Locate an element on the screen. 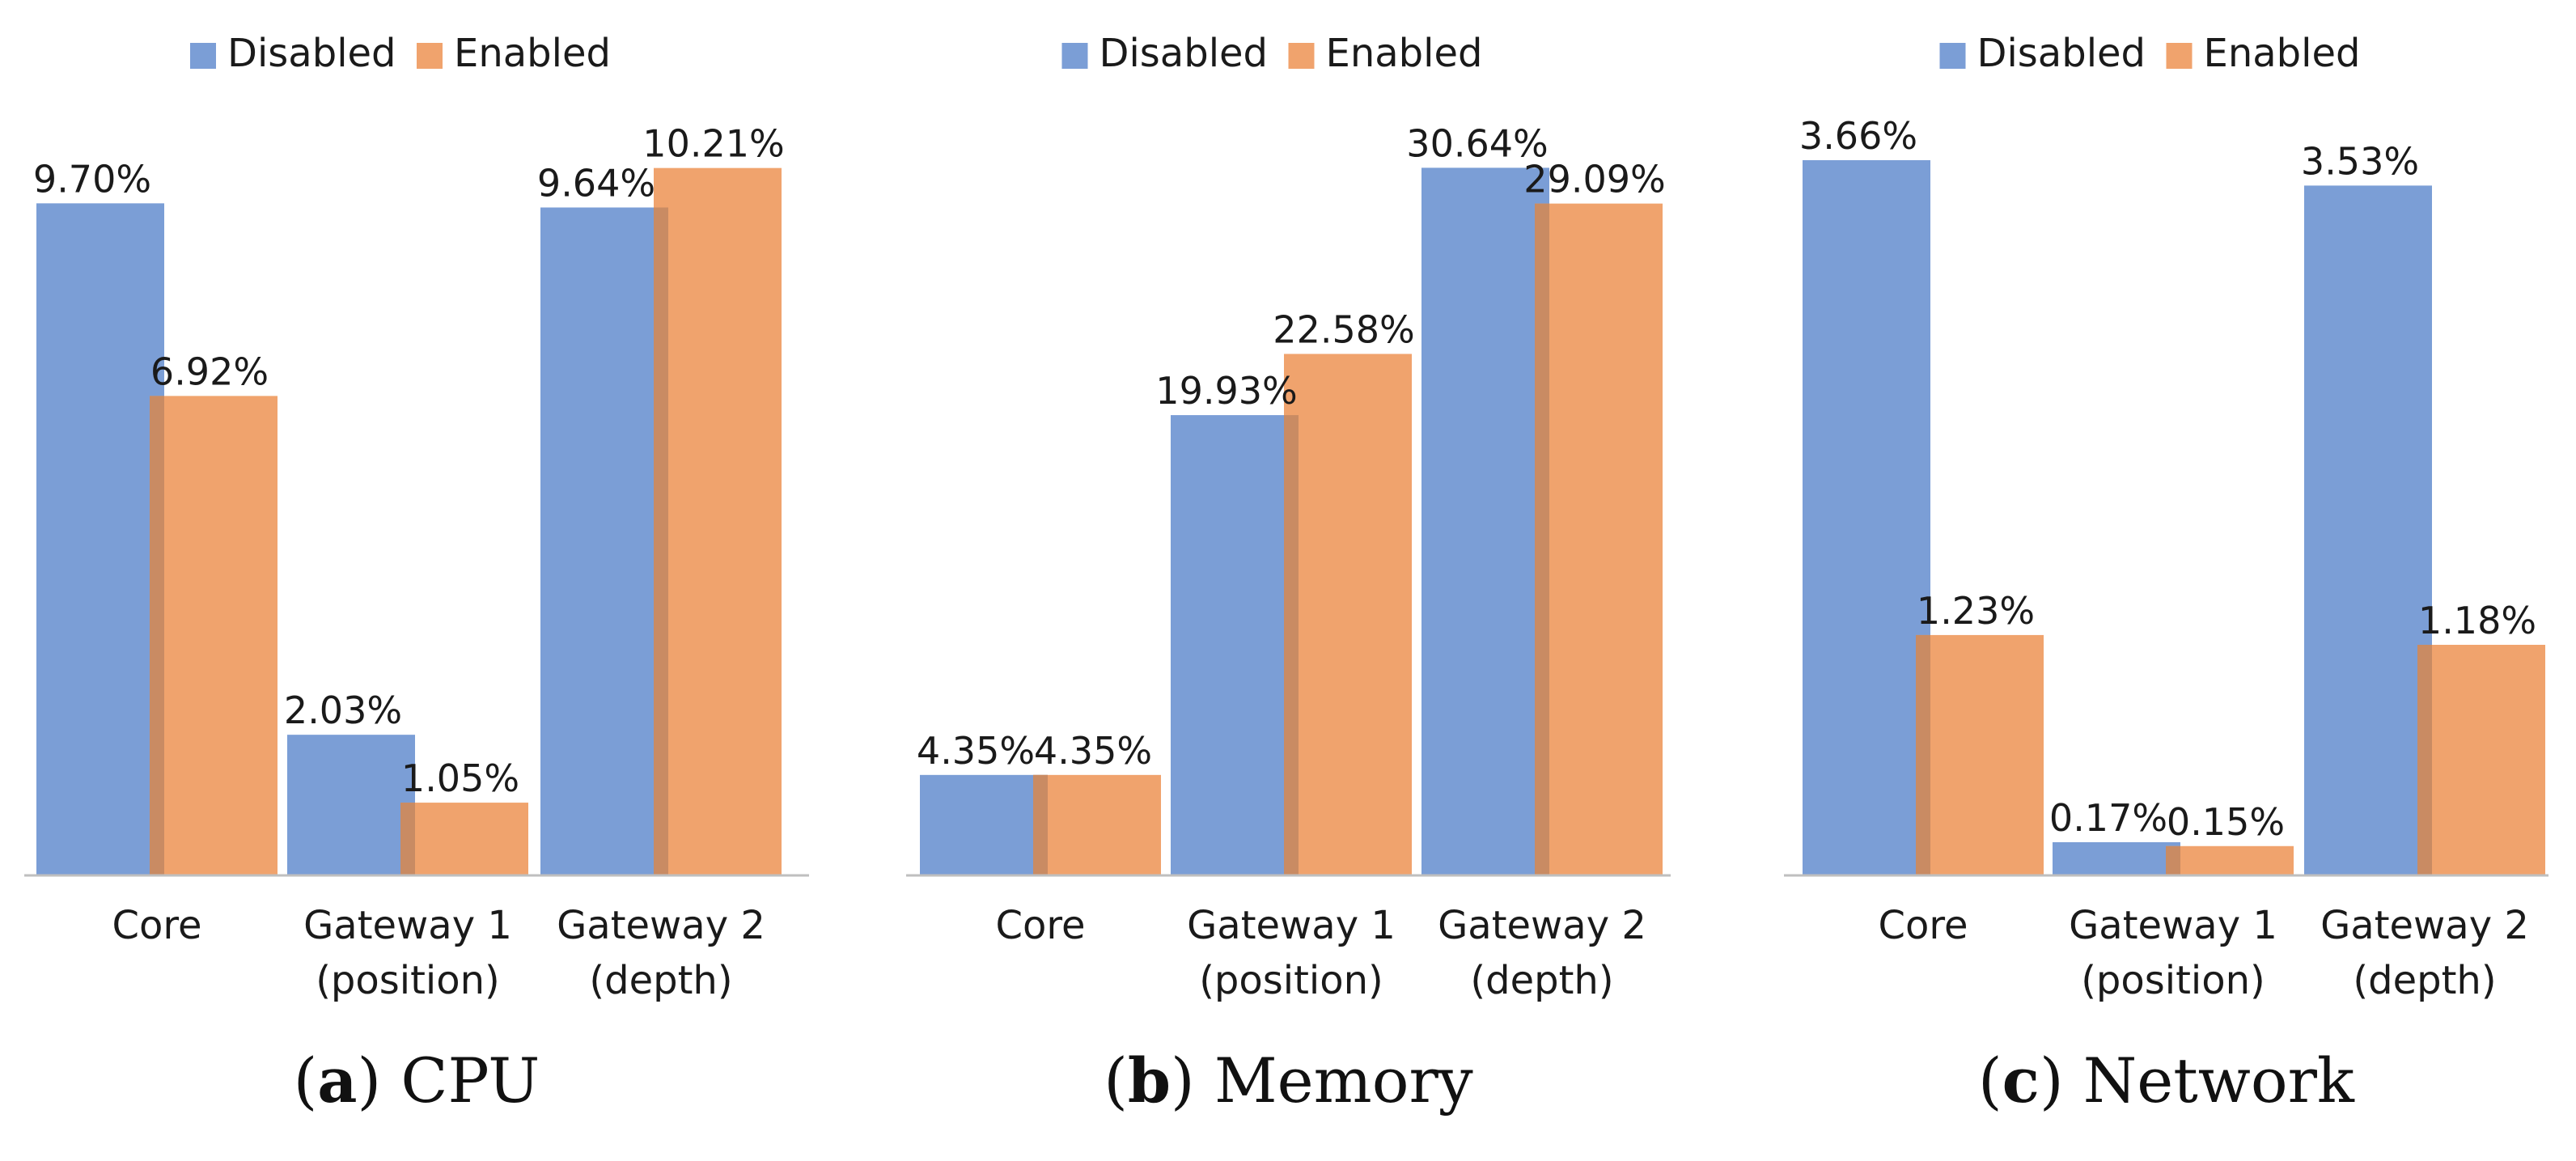  value-label-disabled-3: 30.64% is located at coordinates (1477, 143).